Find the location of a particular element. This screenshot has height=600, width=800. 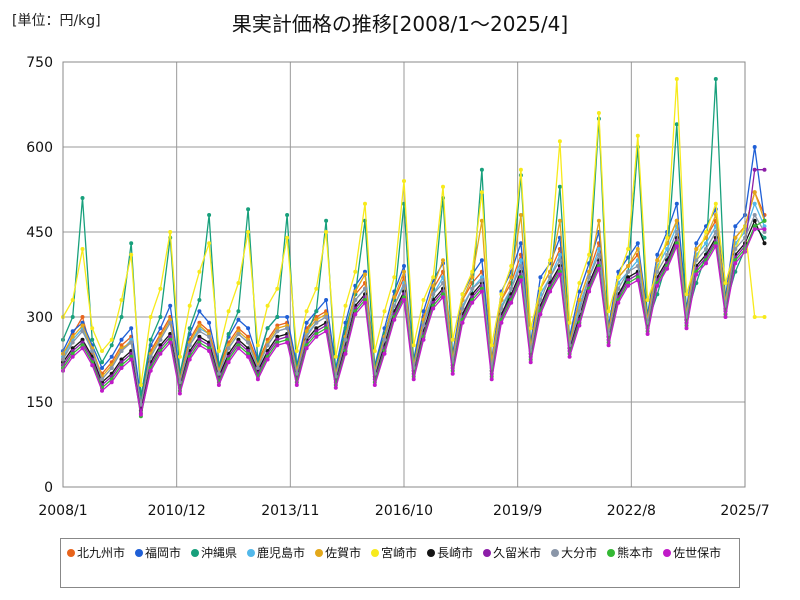

legend-marker is located at coordinates (487, 552).